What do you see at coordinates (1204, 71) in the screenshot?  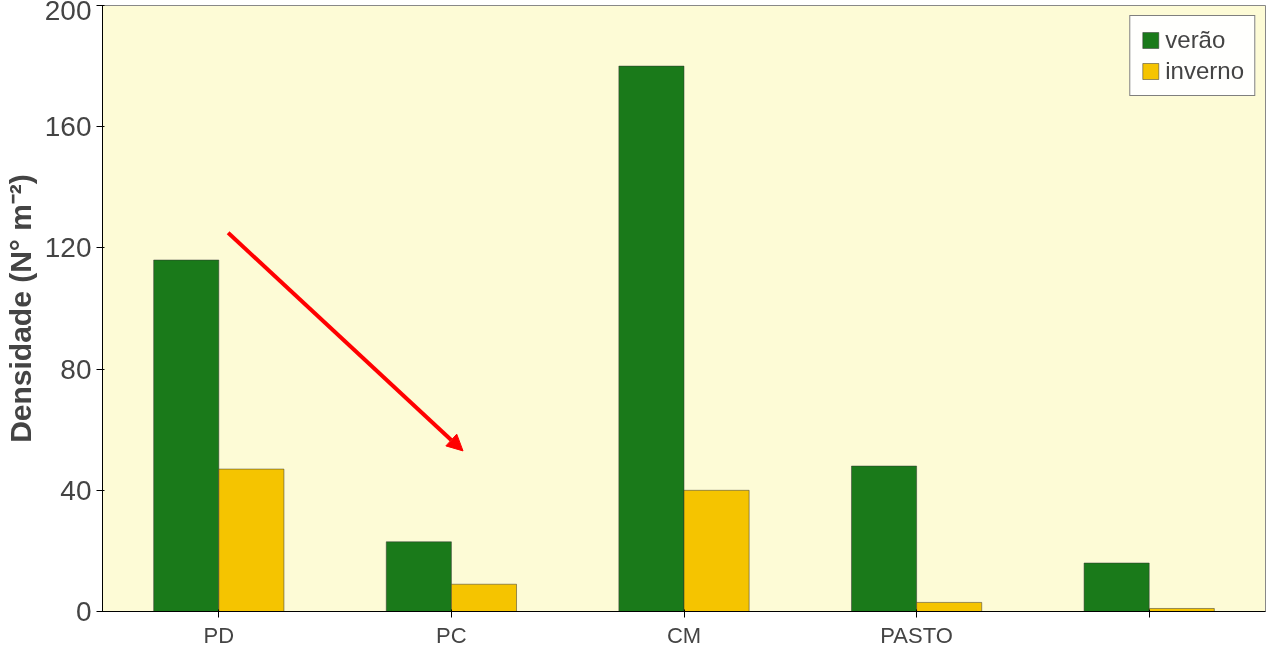 I see `legend-label: inverno` at bounding box center [1204, 71].